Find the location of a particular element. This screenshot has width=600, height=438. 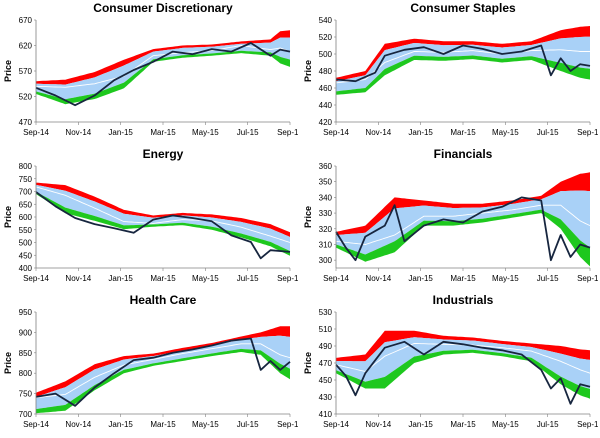

lower-band is located at coordinates (163, 381).